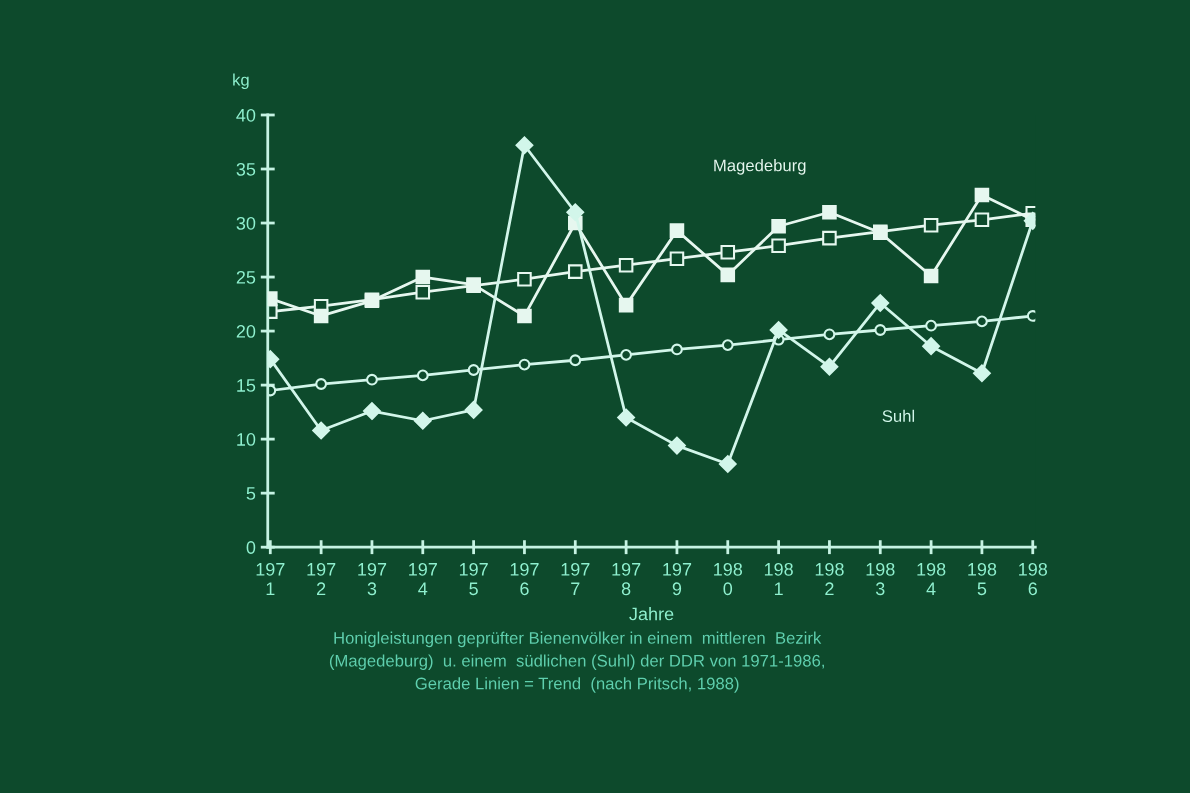 The height and width of the screenshot is (793, 1190). Describe the element at coordinates (246, 277) in the screenshot. I see `y-tick-label: 25` at that location.